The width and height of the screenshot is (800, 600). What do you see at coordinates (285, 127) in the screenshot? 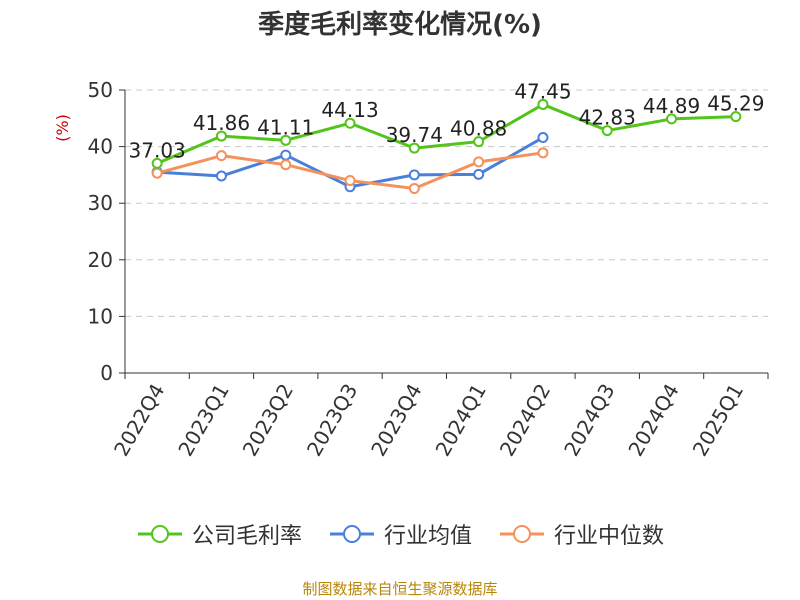
I see `data-label: 41.11` at bounding box center [285, 127].